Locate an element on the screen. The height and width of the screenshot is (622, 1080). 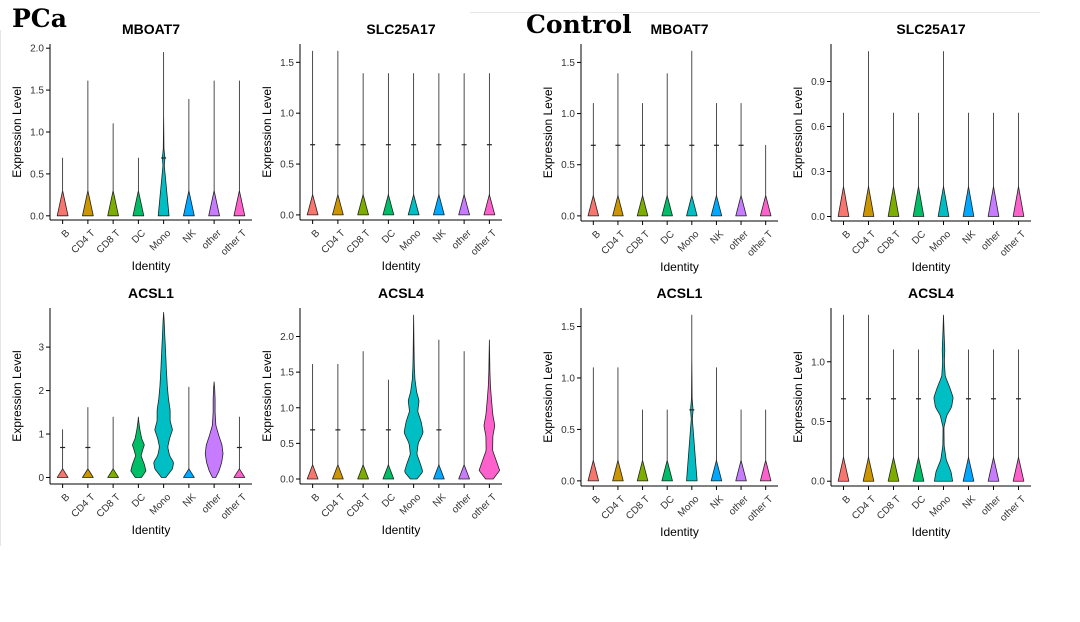
y-axis-label: Expression Level is located at coordinates (267, 131).